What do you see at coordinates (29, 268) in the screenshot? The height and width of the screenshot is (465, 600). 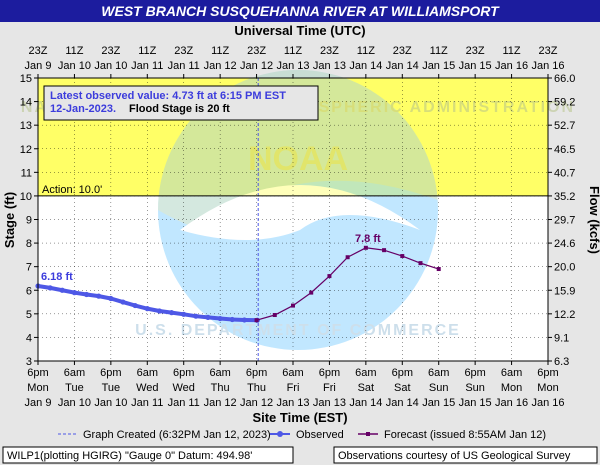 I see `y-tick-label: 7` at bounding box center [29, 268].